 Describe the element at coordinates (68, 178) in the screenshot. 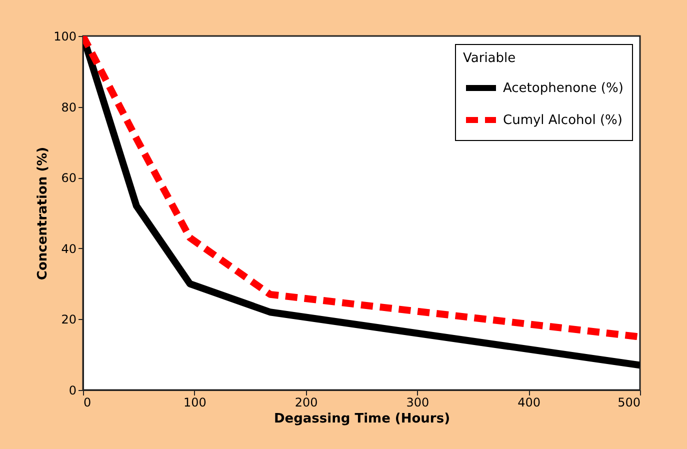

I see `y-tick-label: 60` at that location.